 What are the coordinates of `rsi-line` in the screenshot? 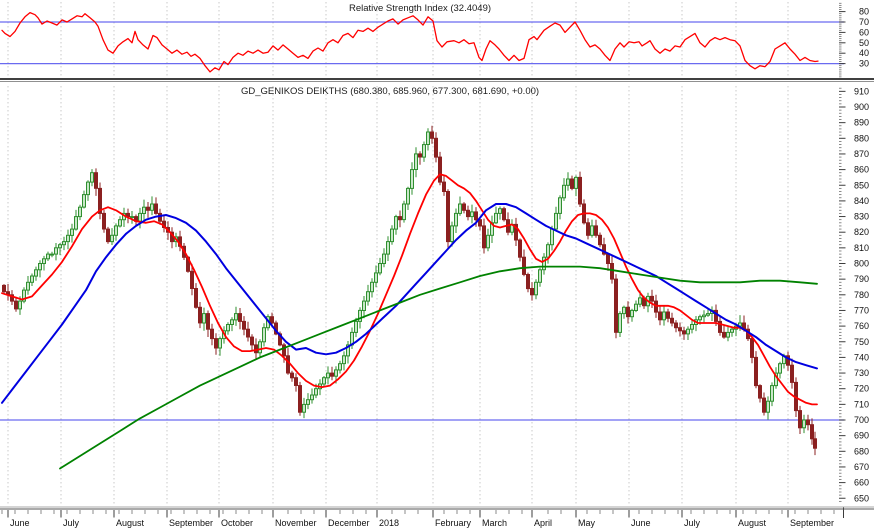 It's located at (410, 42).